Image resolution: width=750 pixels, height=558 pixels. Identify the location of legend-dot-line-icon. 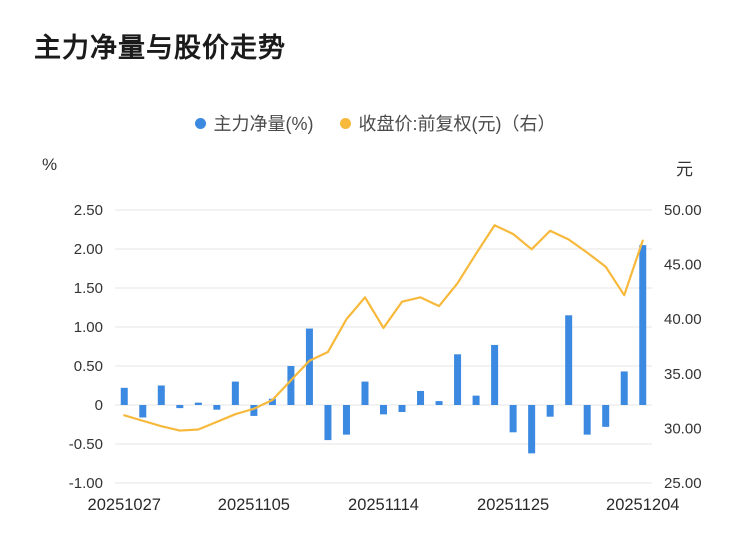
(345, 123).